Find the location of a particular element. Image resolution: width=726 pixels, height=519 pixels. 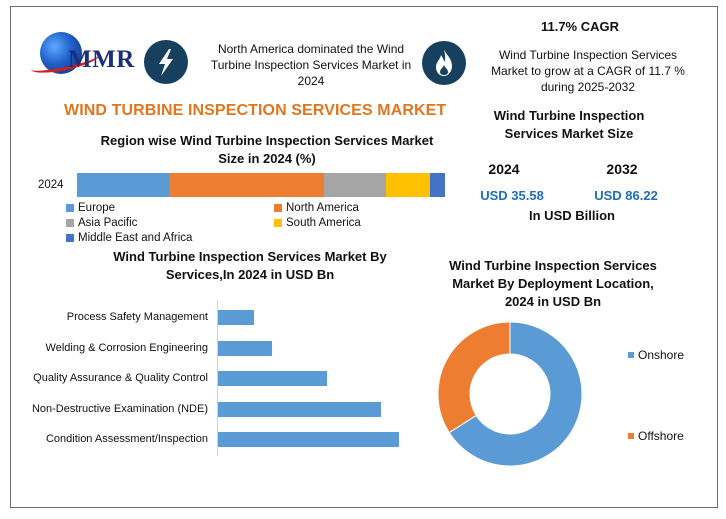

deployment-legend-item-offshore: Offshore is located at coordinates (656, 436).